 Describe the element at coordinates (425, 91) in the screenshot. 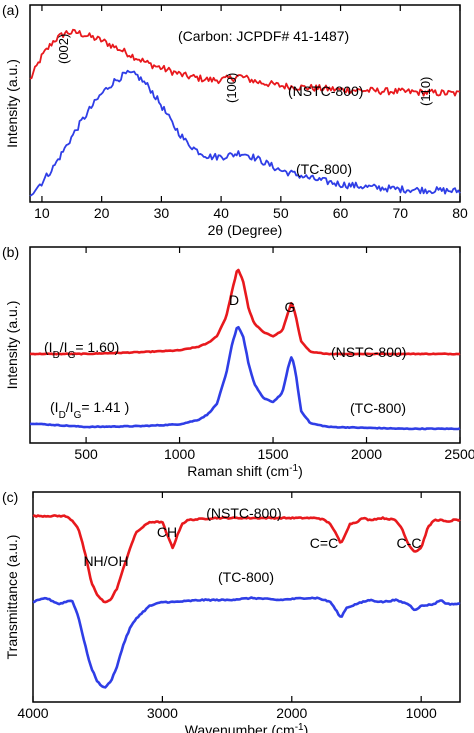

I see `peak-label: (110)` at that location.